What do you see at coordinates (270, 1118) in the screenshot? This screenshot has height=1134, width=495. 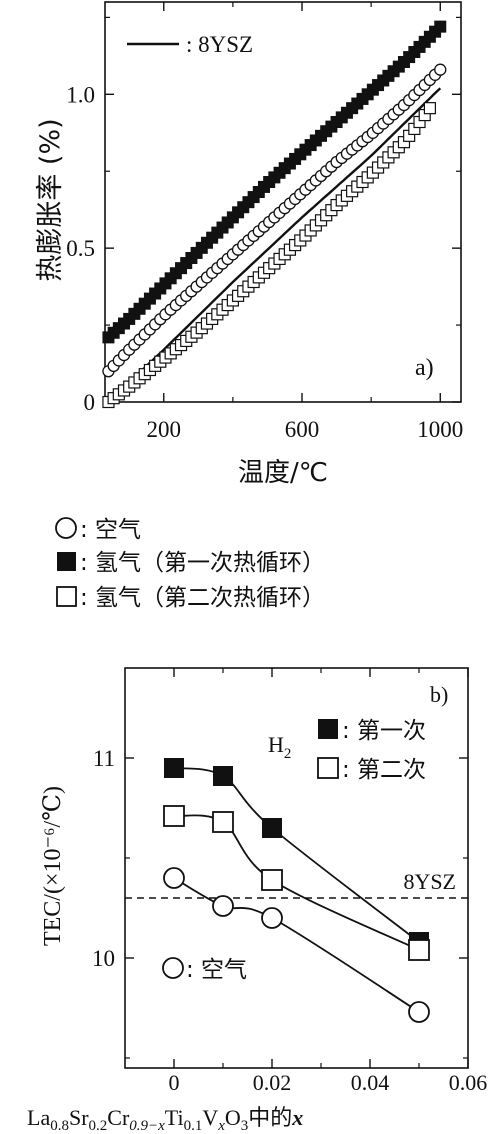 I see `xlabel-tail: 中的` at bounding box center [270, 1118].